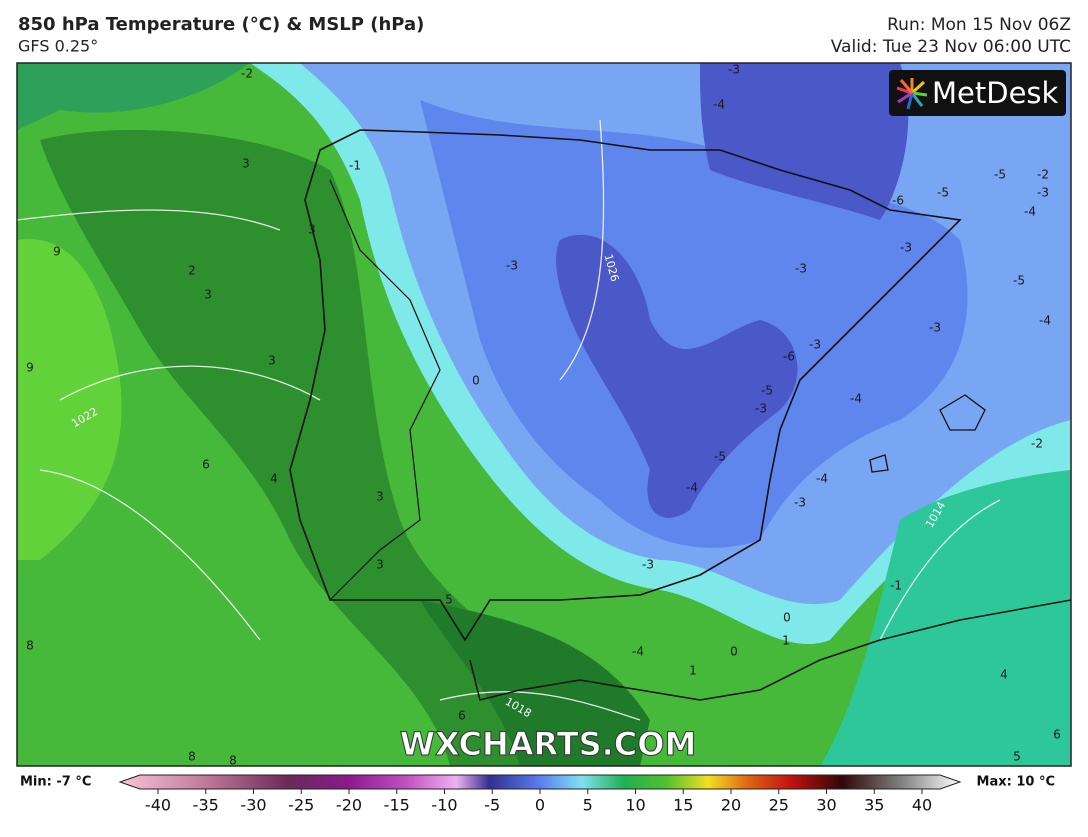 This screenshot has height=837, width=1088. Describe the element at coordinates (683, 805) in the screenshot. I see `colorbar-tick-label: 15` at that location.